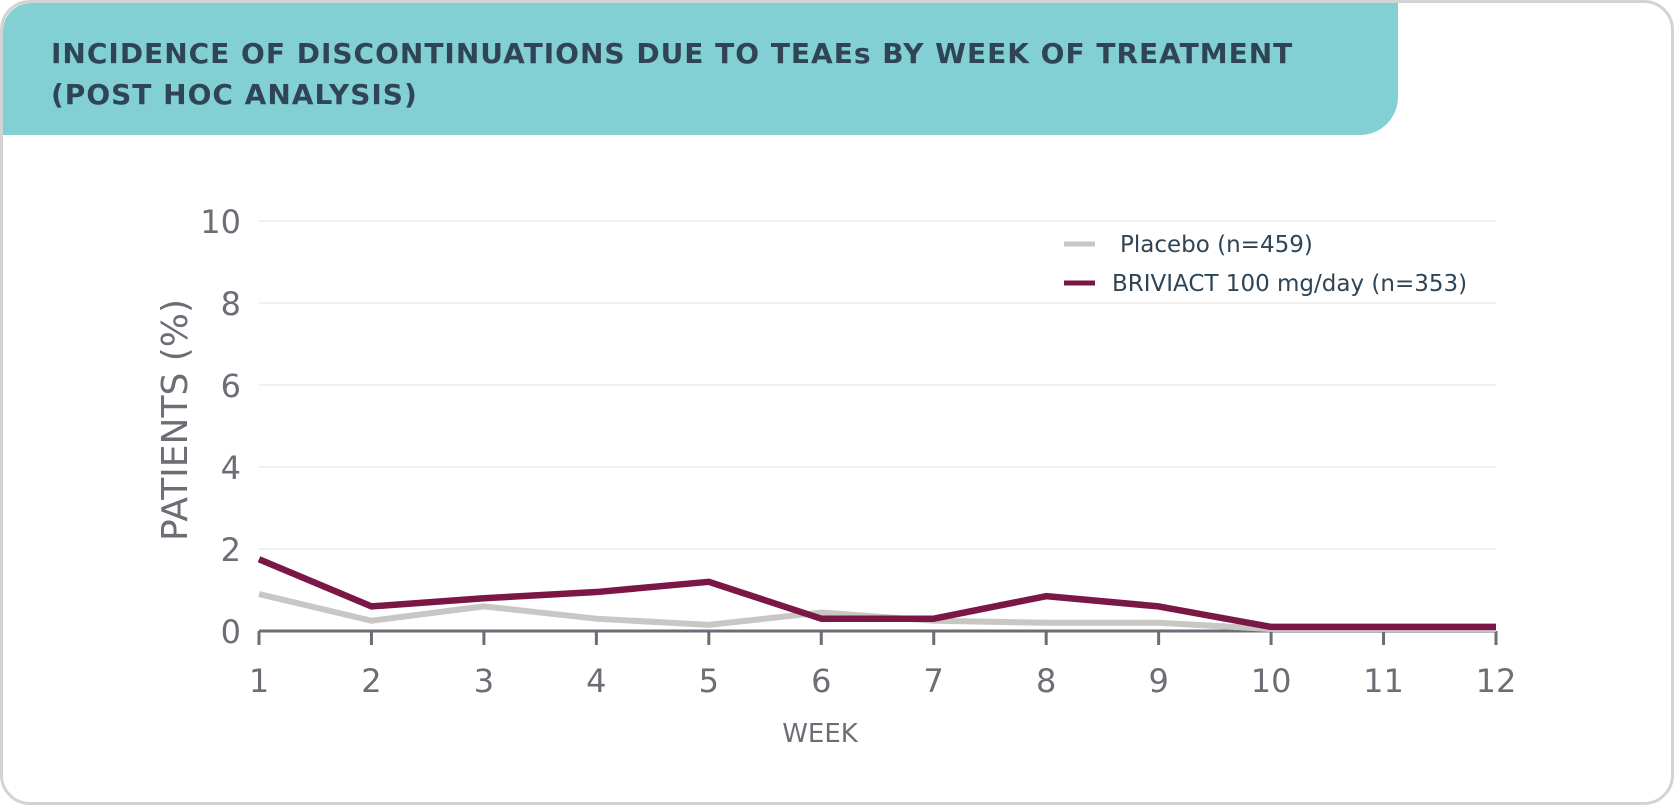  What do you see at coordinates (371, 681) in the screenshot?
I see `x-tick-label-2: 2` at bounding box center [371, 681].